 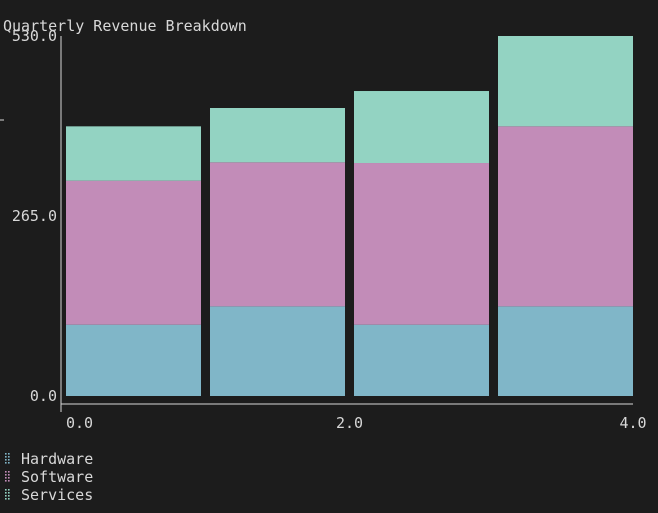 I want to click on y-tick-label: 265.0, so click(x=34, y=216).